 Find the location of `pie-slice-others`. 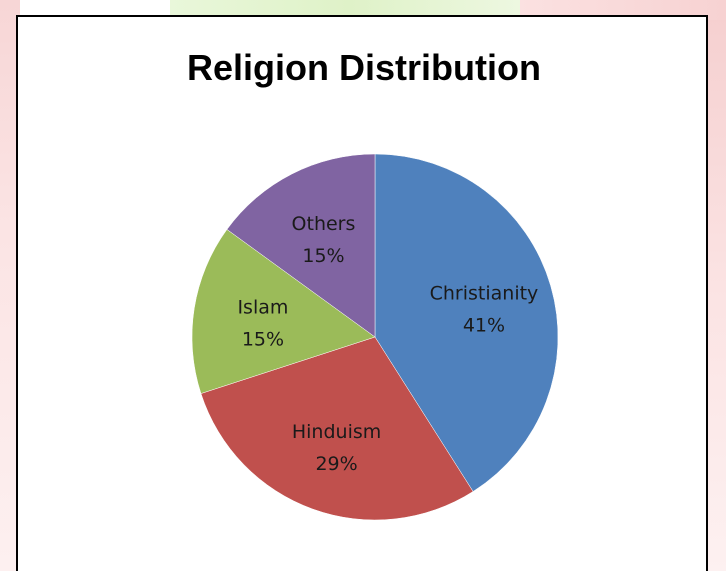

pie-slice-others is located at coordinates (301, 245).